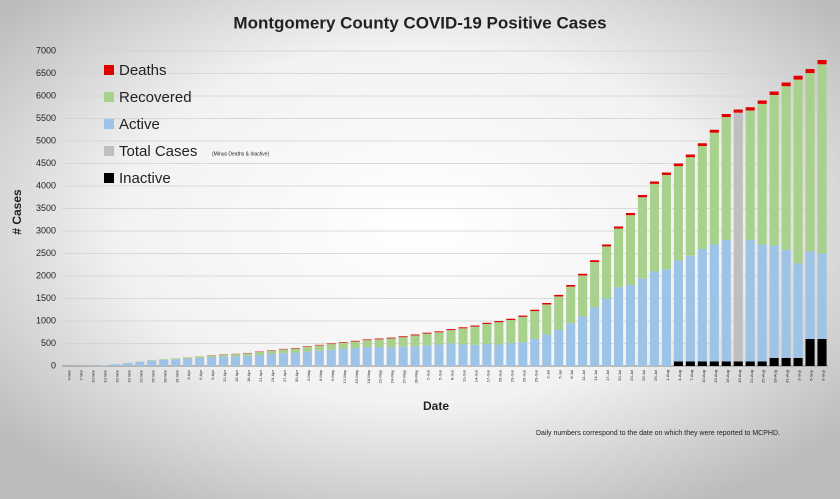 The width and height of the screenshot is (840, 499). I want to click on y-axis-label: # Cases, so click(17, 212).